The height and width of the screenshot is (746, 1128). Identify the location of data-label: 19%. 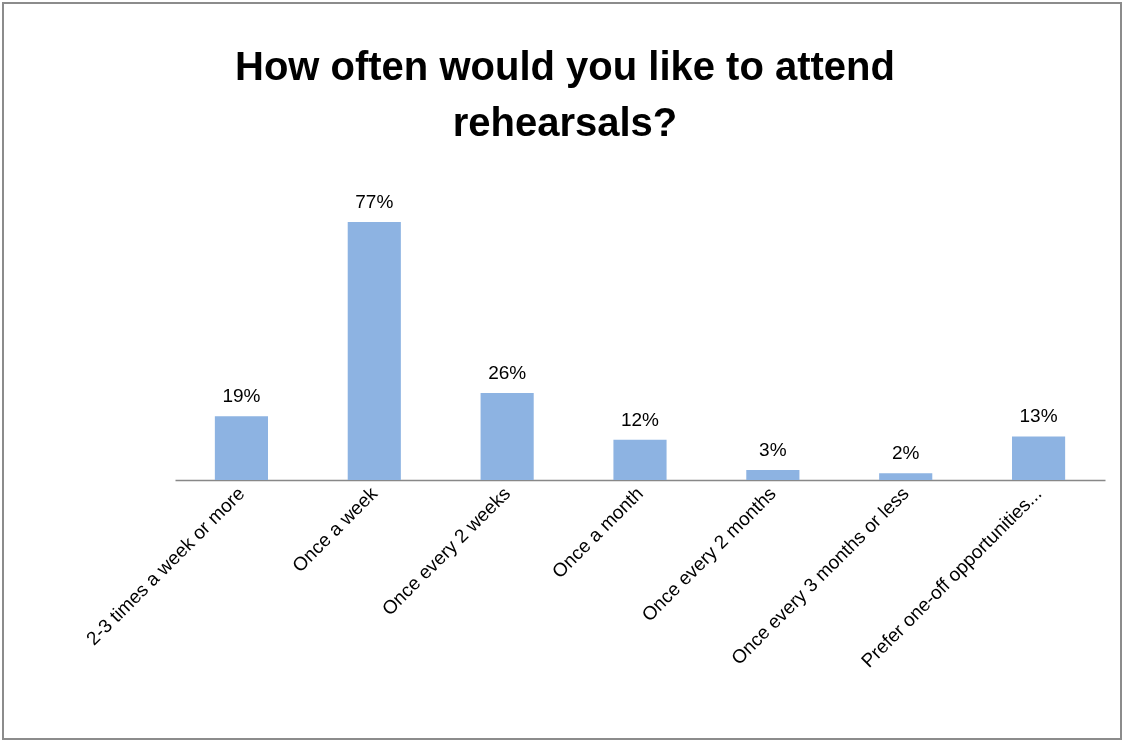
(241, 396).